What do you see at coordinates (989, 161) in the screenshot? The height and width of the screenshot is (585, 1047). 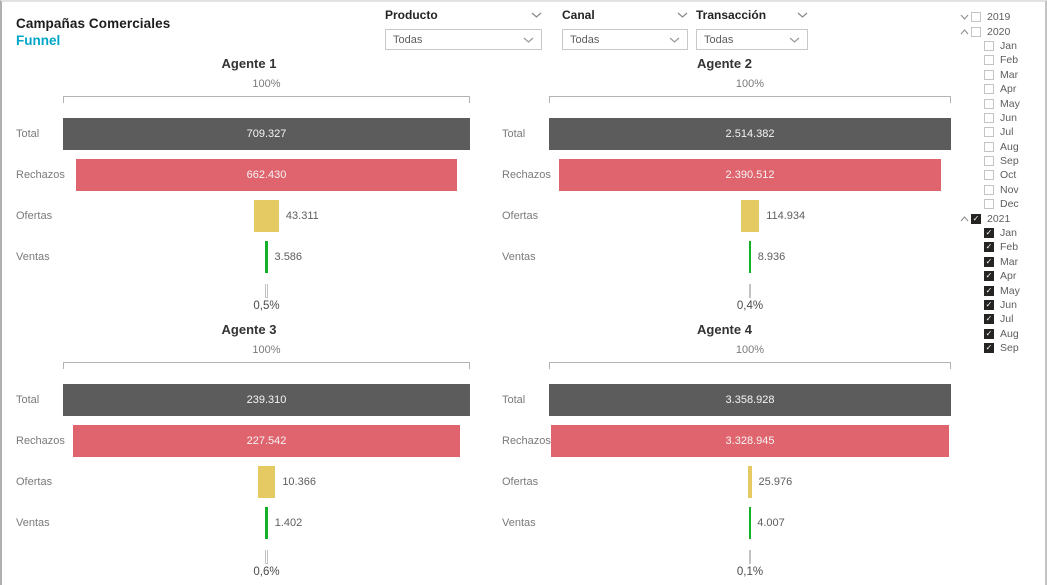 I see `checkbox-month-Sep` at bounding box center [989, 161].